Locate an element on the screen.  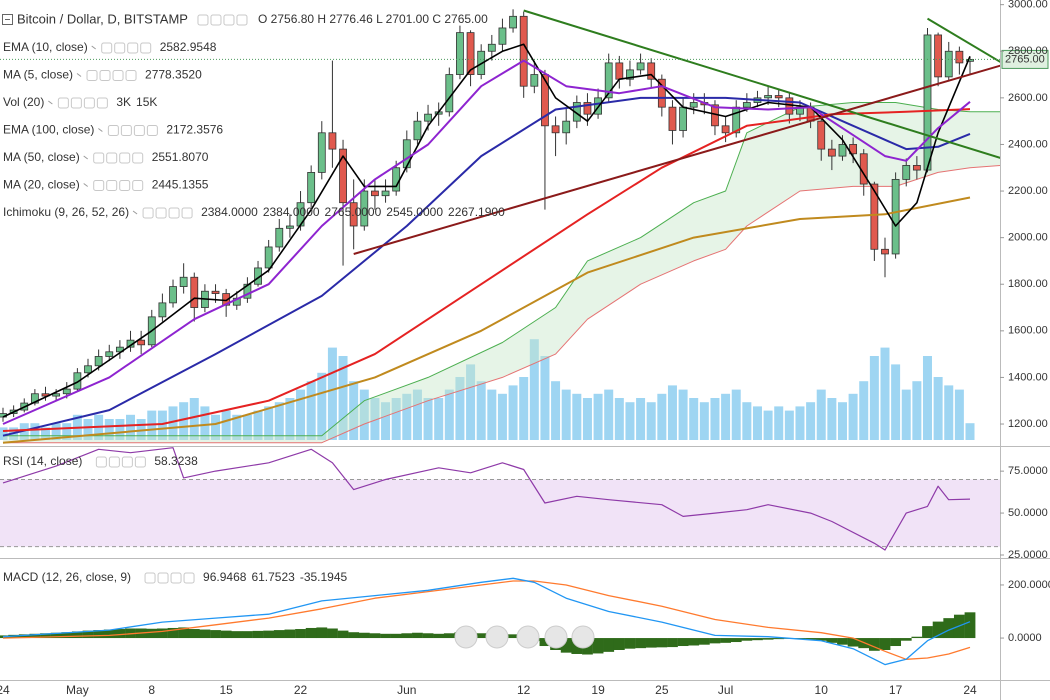
legend-value: 2778.3520 is located at coordinates (173, 75).